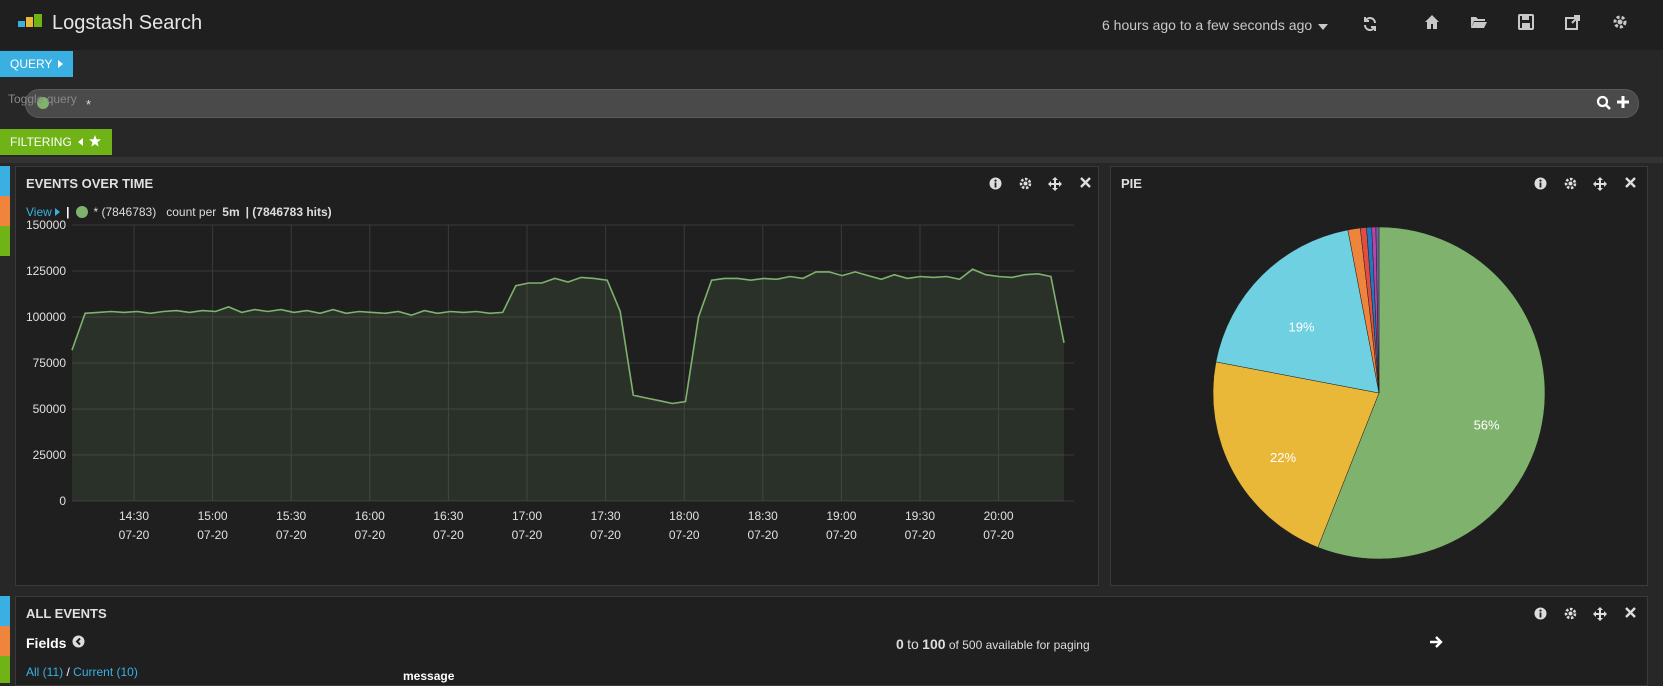 The image size is (1663, 686). Describe the element at coordinates (920, 516) in the screenshot. I see `x-tick-time: 19:30` at that location.